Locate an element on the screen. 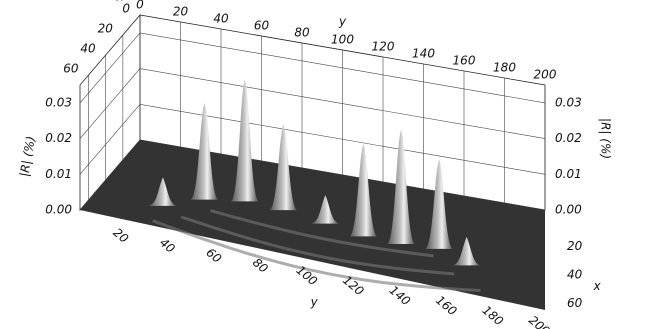 This screenshot has width=647, height=329. top-tick-label: 20 is located at coordinates (181, 12).